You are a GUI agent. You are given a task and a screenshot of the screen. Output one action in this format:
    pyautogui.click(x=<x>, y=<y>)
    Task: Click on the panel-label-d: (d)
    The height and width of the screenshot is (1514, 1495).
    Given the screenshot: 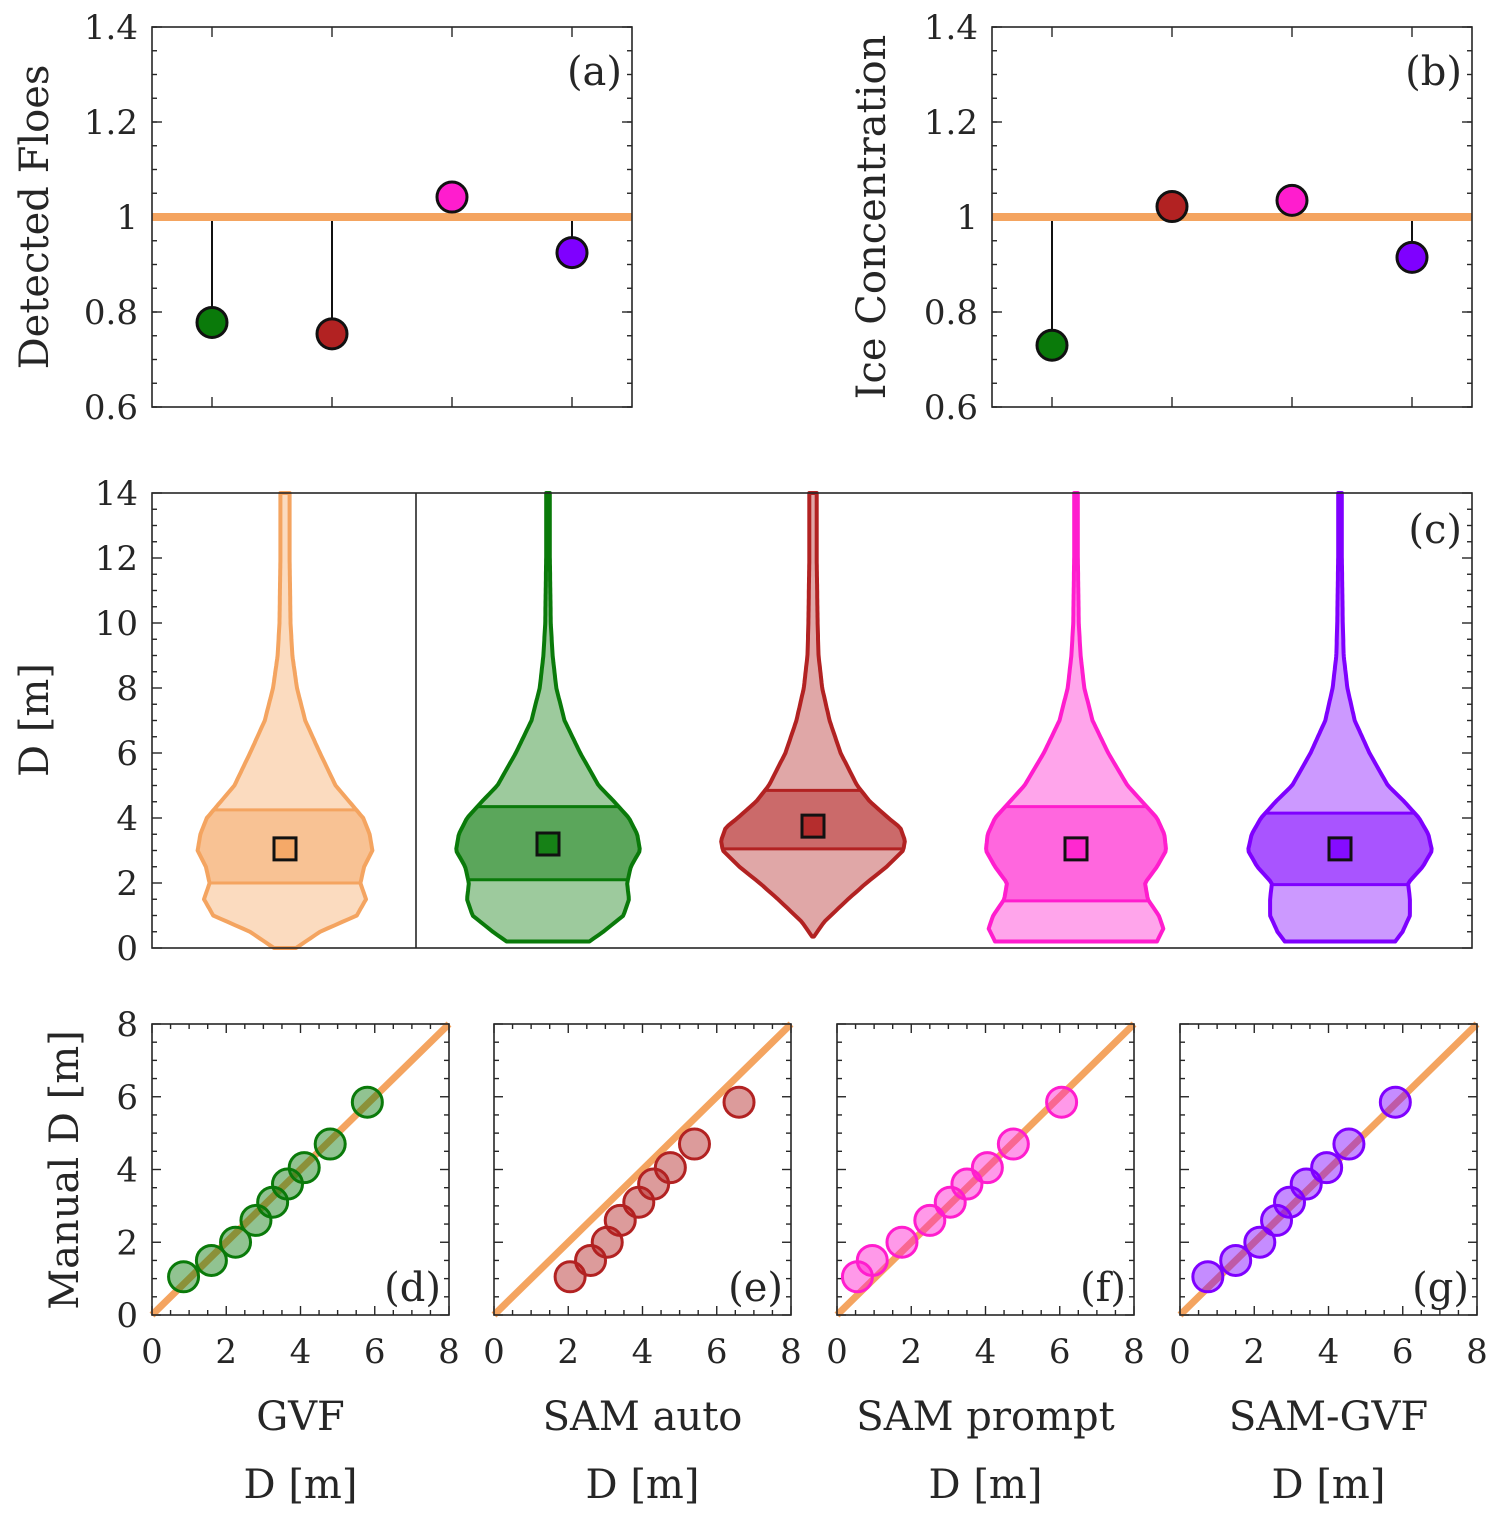 What is the action you would take?
    pyautogui.click(x=412, y=1288)
    